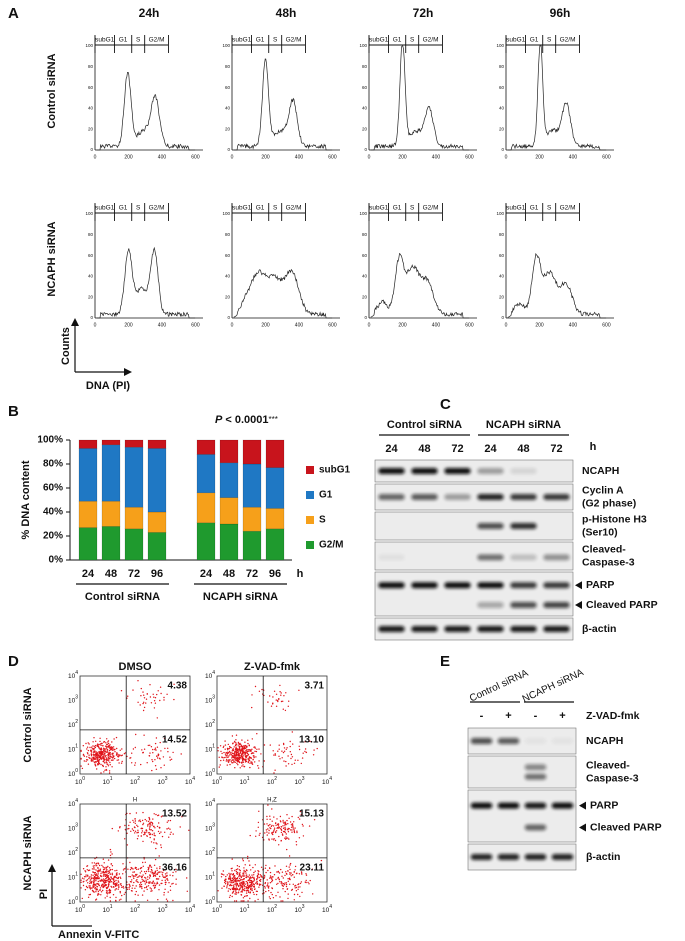 This screenshot has height=941, width=685. I want to click on tick-label: 10³, so click(73, 827).